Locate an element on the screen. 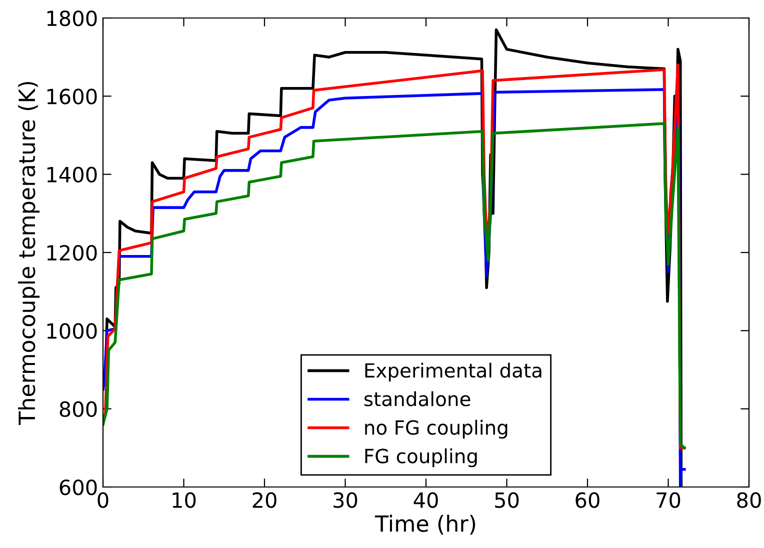  legend-label: FG coupling is located at coordinates (421, 458).